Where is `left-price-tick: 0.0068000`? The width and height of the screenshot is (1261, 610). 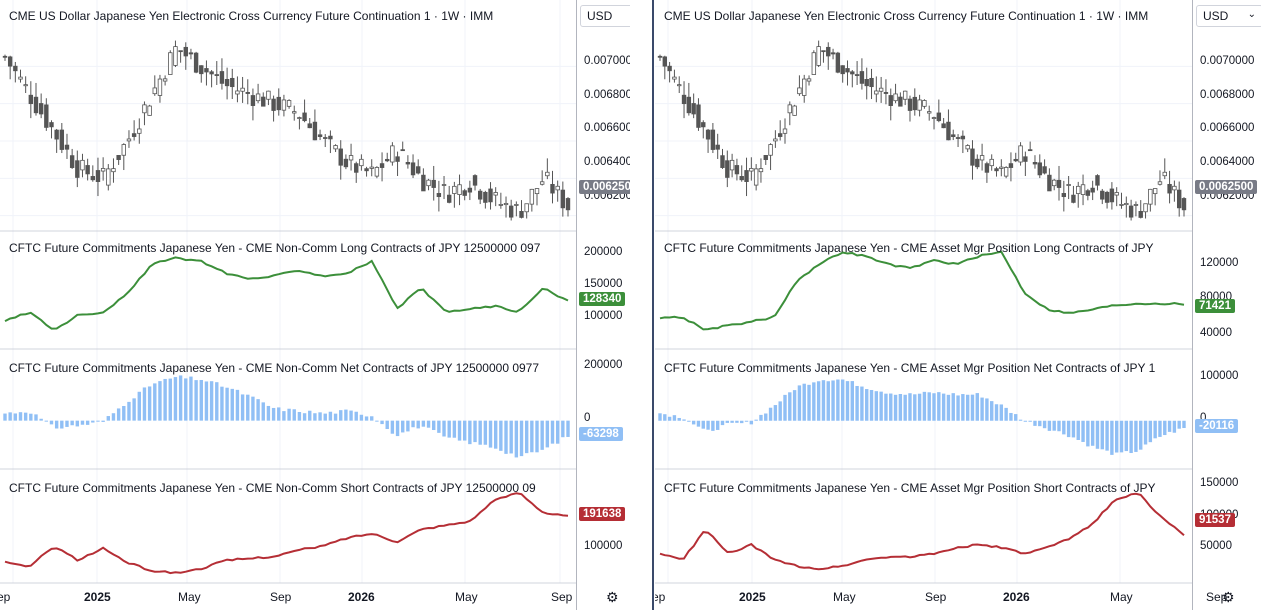 left-price-tick: 0.0068000 is located at coordinates (607, 95).